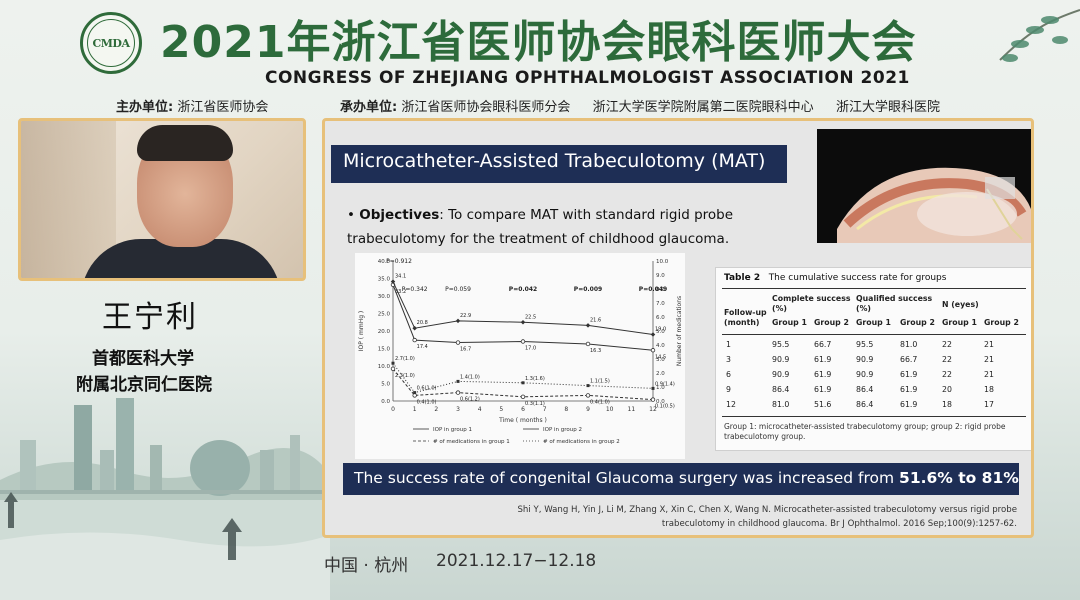 Image resolution: width=1080 pixels, height=600 pixels. What do you see at coordinates (566, 409) in the screenshot?
I see `x-tick-label: 8` at bounding box center [566, 409].